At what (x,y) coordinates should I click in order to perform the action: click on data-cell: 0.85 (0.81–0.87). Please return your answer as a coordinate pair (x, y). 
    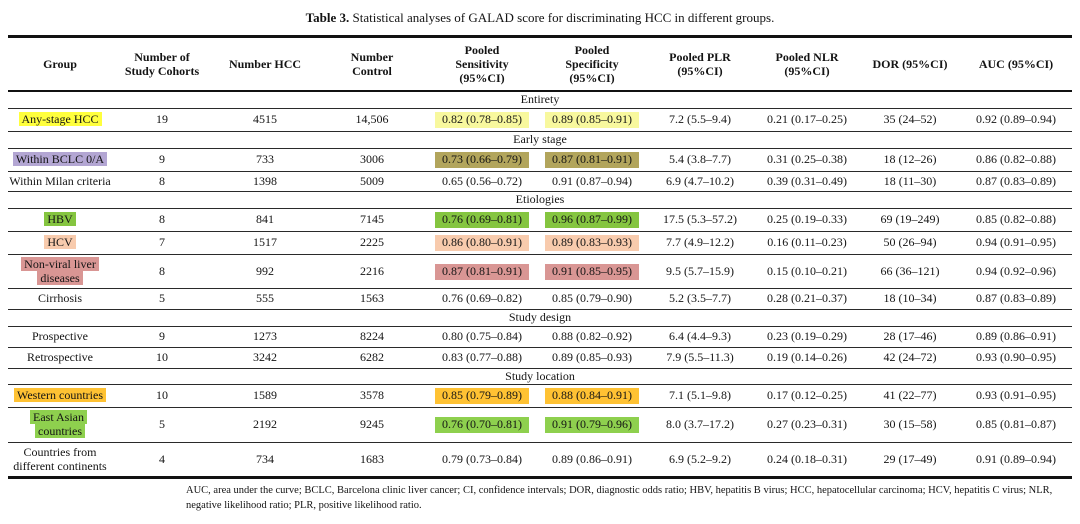
    Looking at the image, I should click on (1016, 425).